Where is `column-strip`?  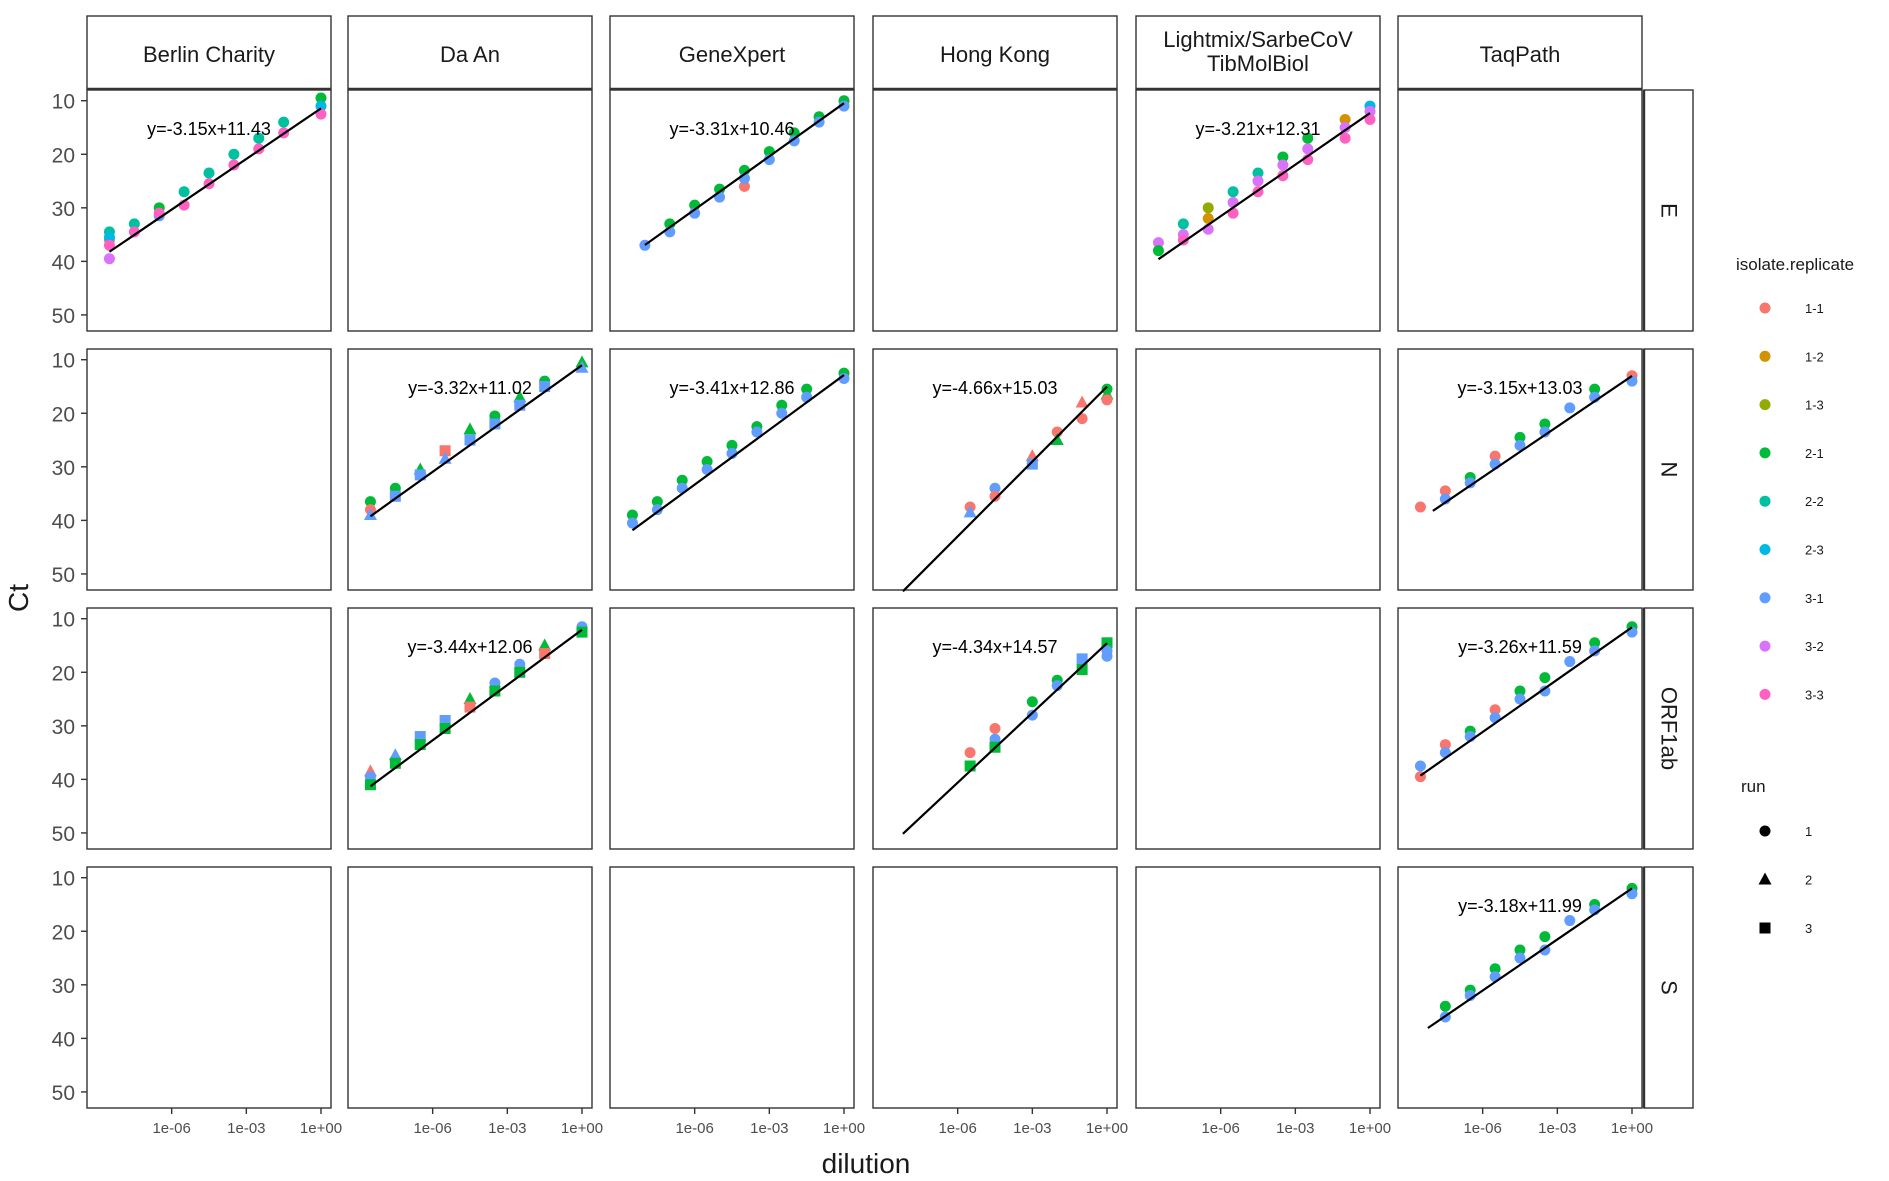
column-strip is located at coordinates (732, 52).